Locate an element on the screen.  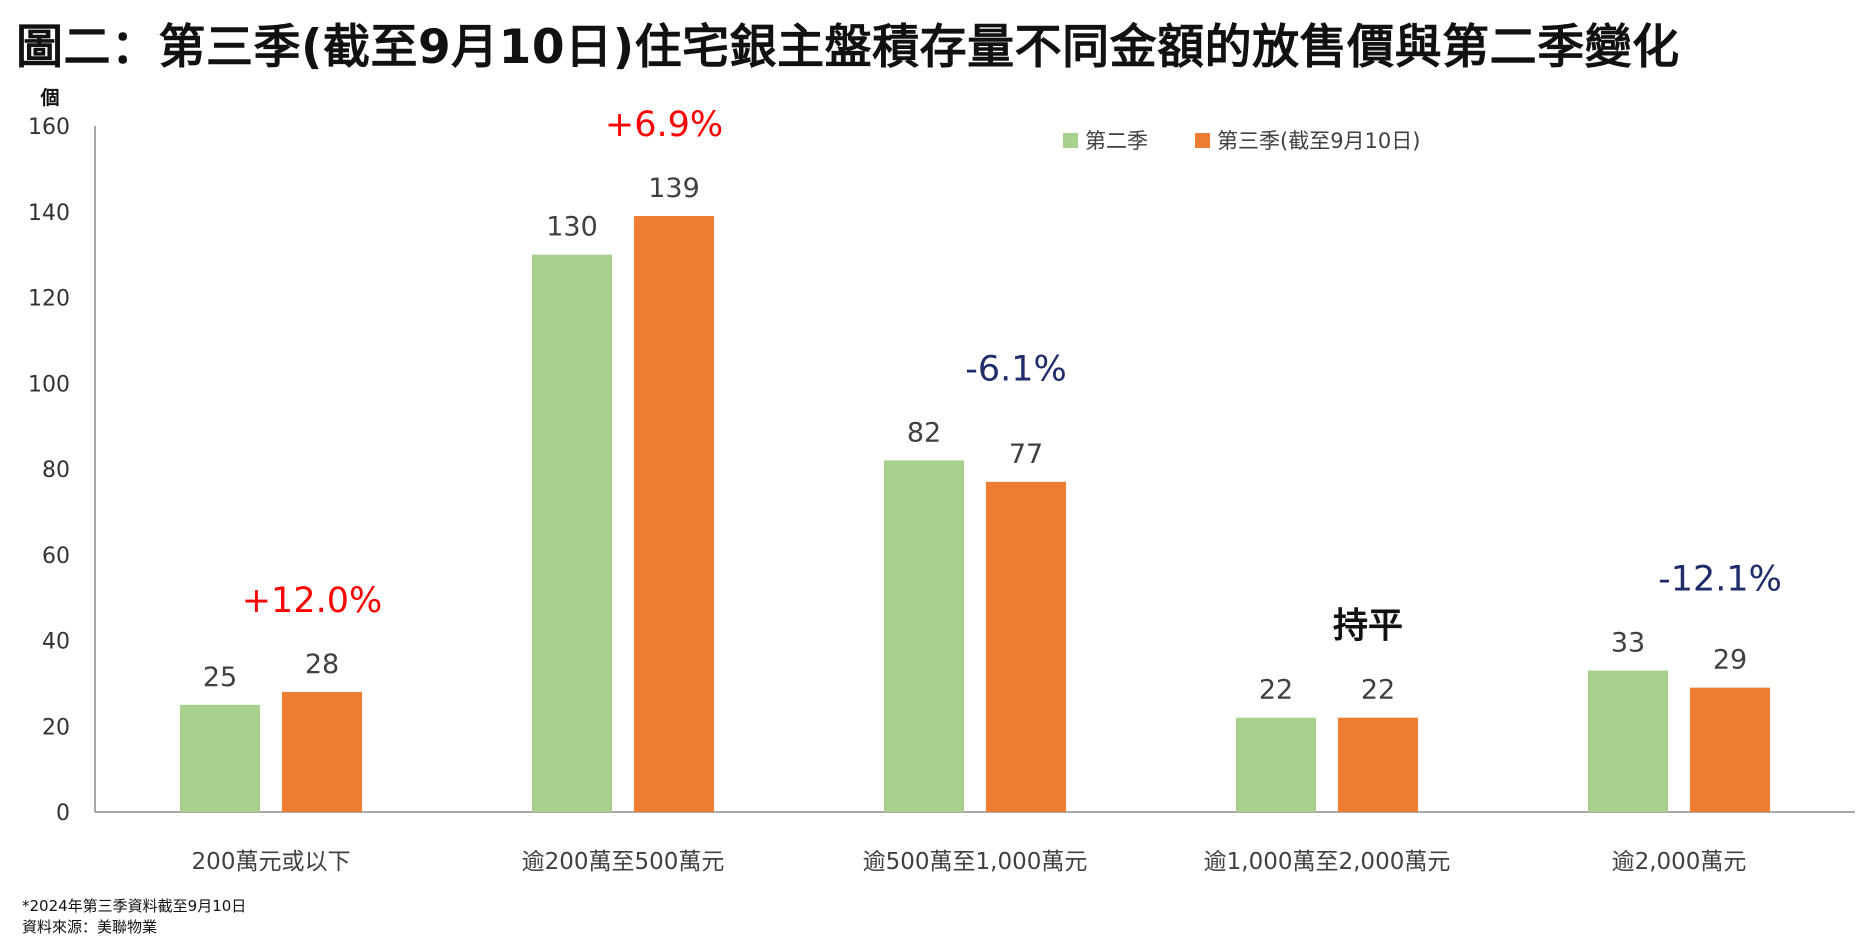
data-label: 29 is located at coordinates (1730, 660).